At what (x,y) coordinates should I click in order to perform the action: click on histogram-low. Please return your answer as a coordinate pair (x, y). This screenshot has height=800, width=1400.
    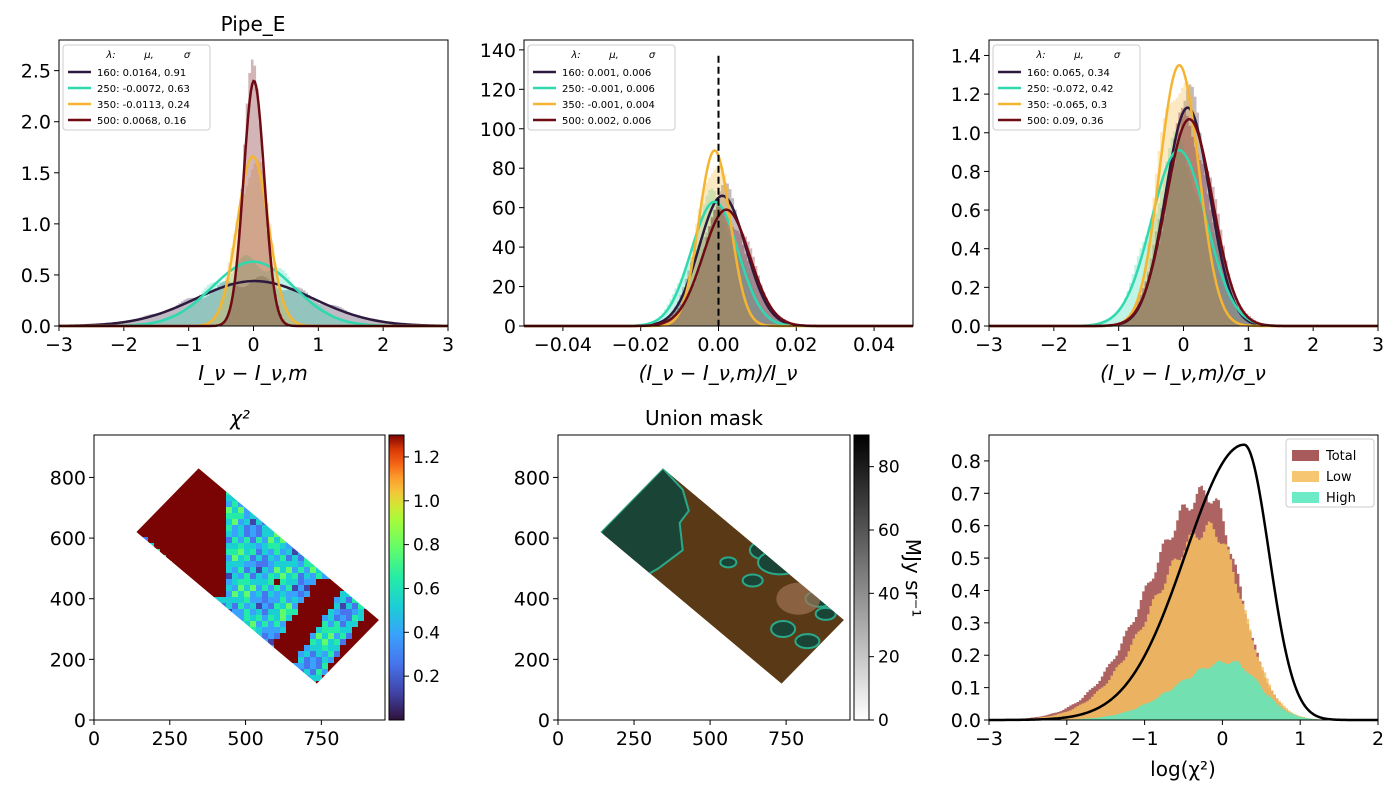
    Looking at the image, I should click on (1183, 620).